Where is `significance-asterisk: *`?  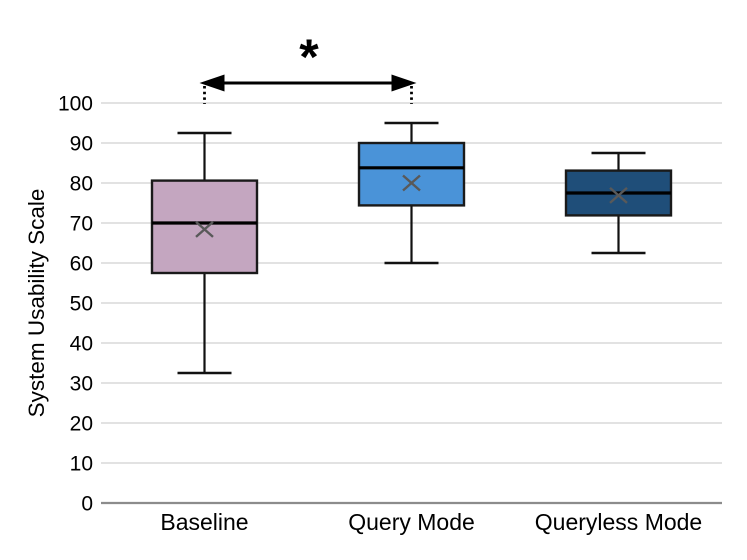 significance-asterisk: * is located at coordinates (309, 57).